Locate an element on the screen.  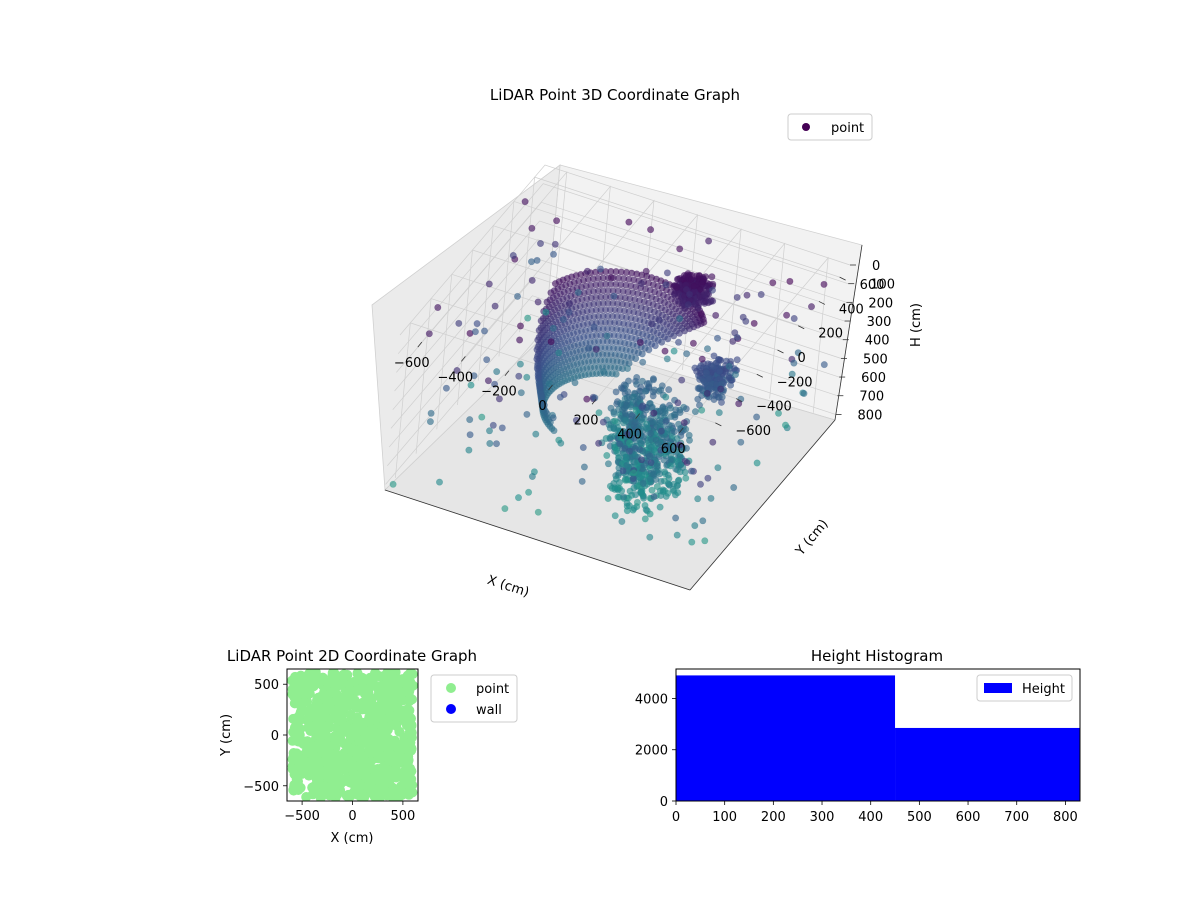
y-tick-label: 500 is located at coordinates (266, 685).